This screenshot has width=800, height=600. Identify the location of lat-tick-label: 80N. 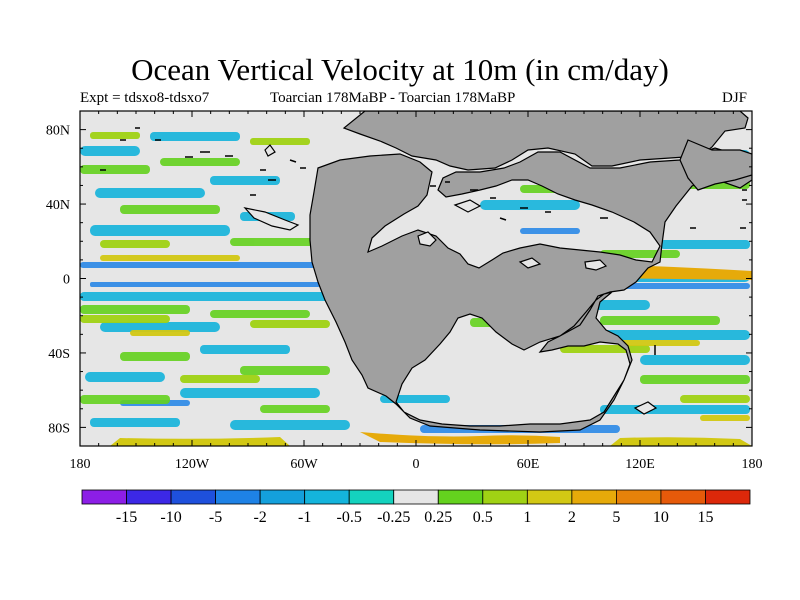
(58, 131).